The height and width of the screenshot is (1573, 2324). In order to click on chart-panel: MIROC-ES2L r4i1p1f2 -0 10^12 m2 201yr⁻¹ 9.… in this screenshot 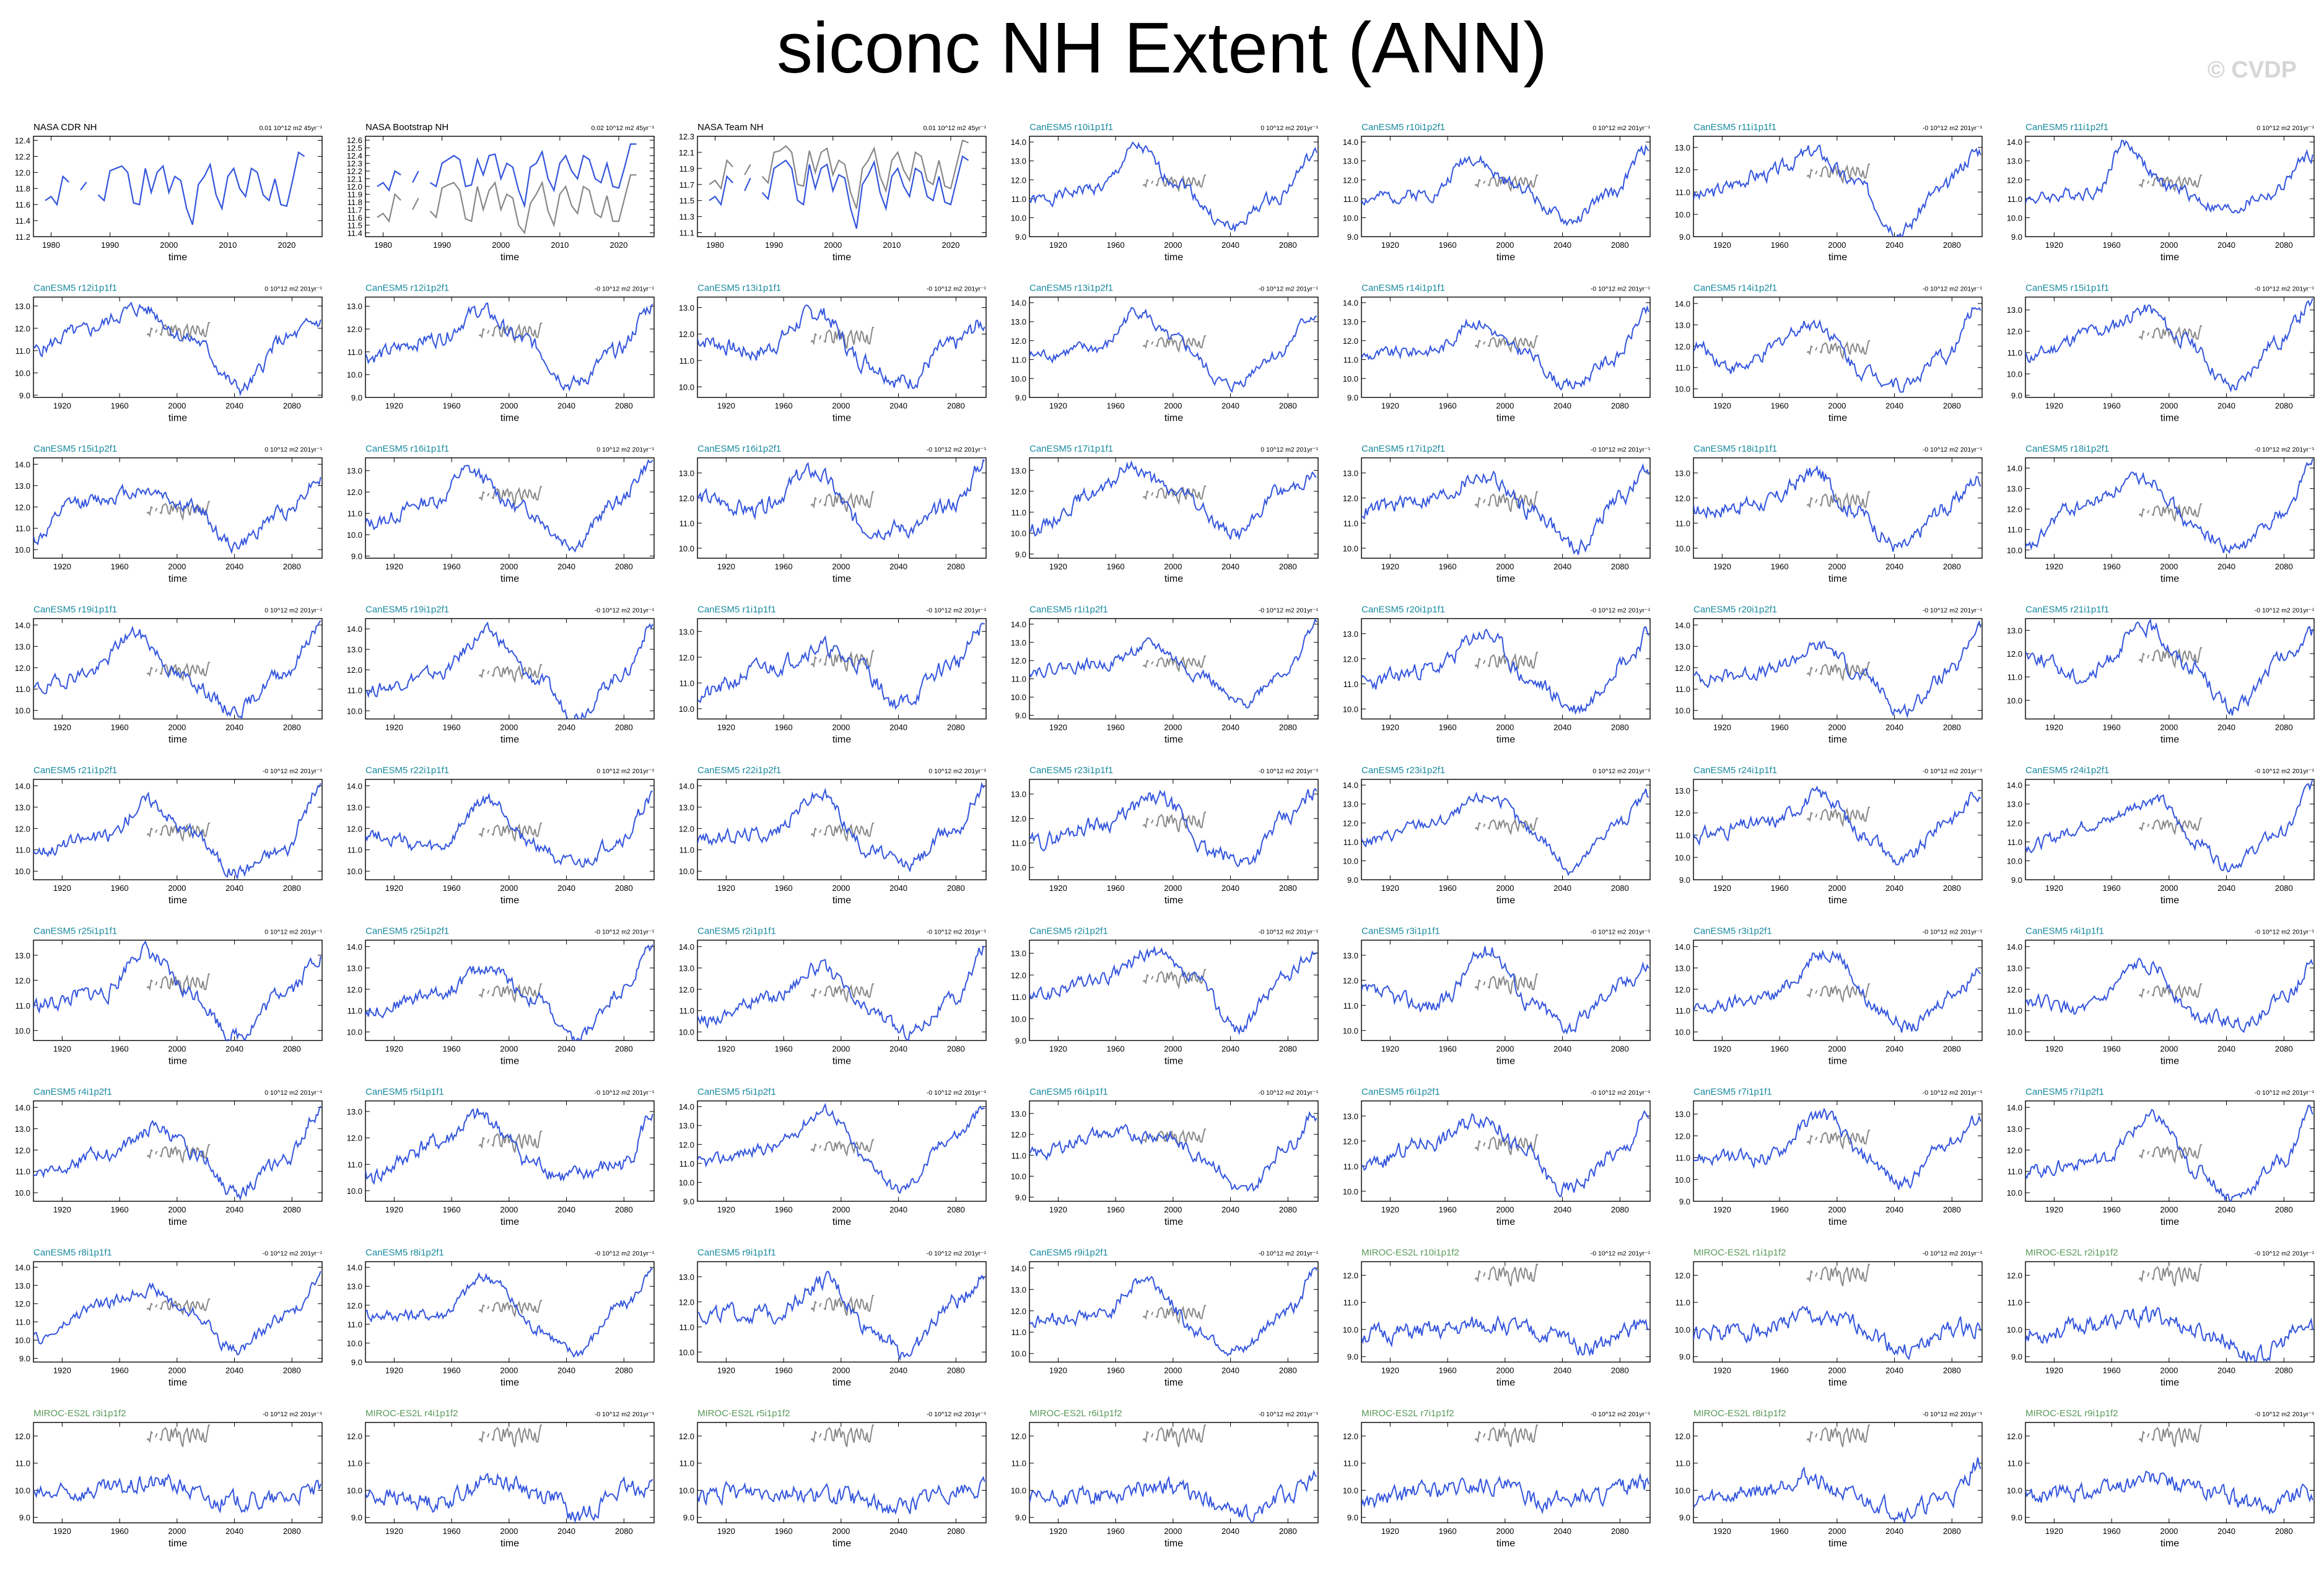, I will do `click(501, 1478)`.